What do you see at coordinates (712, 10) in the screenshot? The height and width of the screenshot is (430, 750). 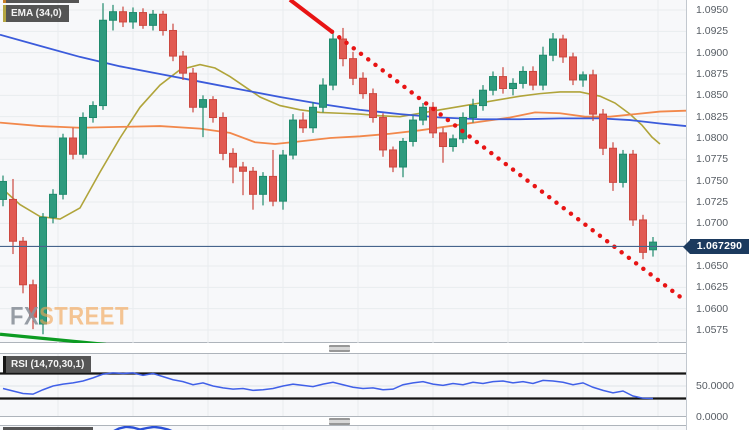 I see `price-tick-label: 1.0950` at bounding box center [712, 10].